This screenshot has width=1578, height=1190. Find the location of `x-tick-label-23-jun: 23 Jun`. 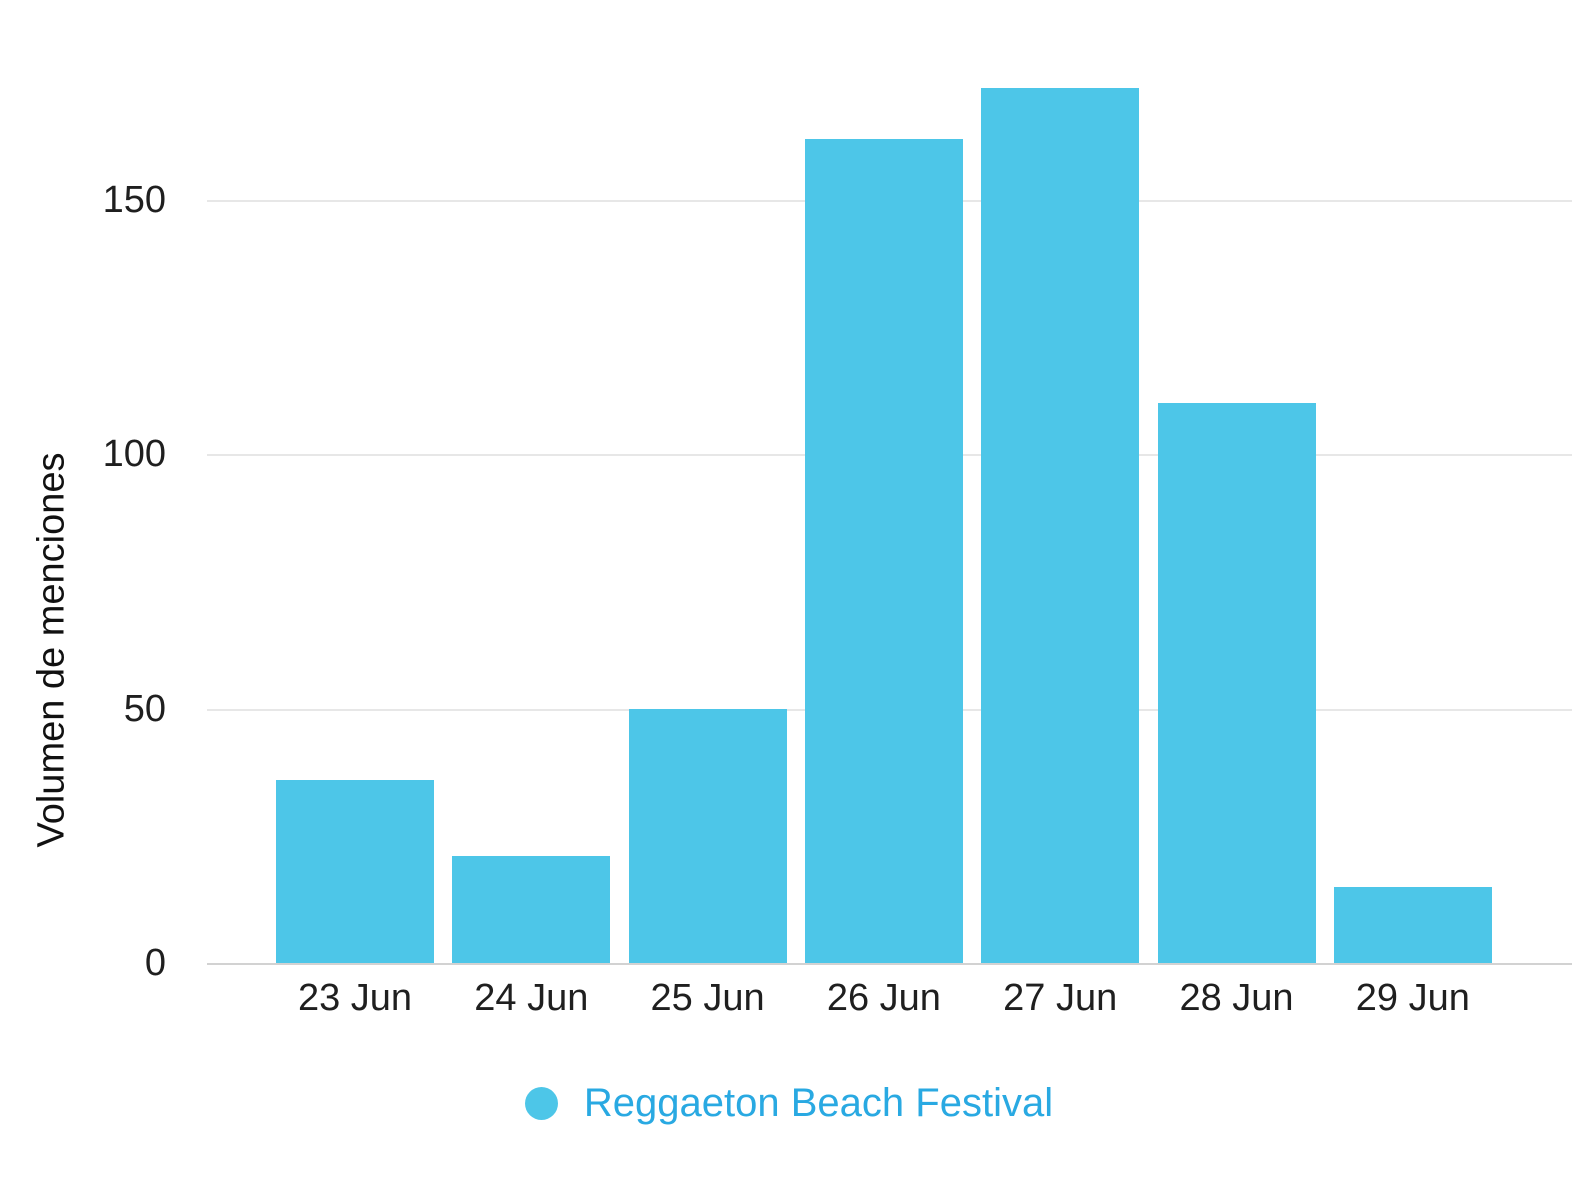

x-tick-label-23-jun: 23 Jun is located at coordinates (355, 998).